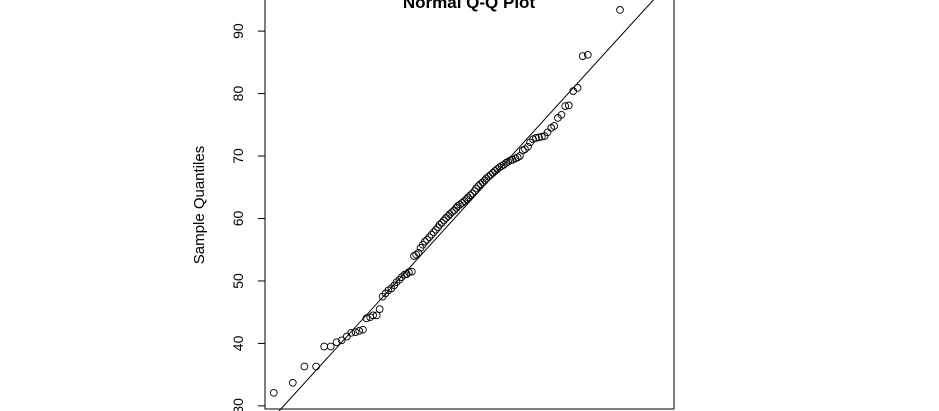  I want to click on y-tick-label: 90, so click(238, 31).